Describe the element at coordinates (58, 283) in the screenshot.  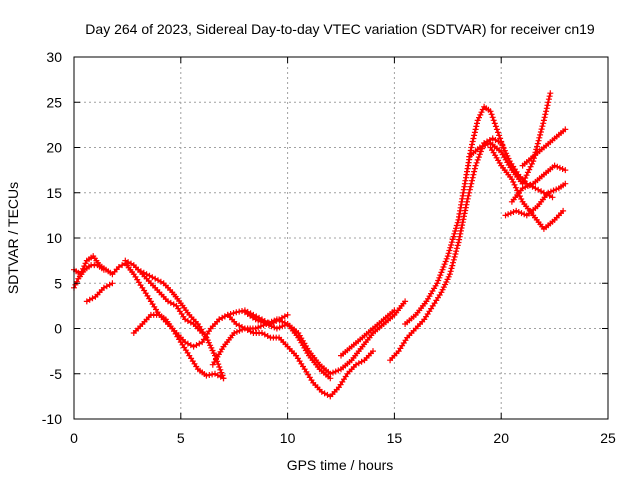
I see `y-tick-label: 5` at that location.